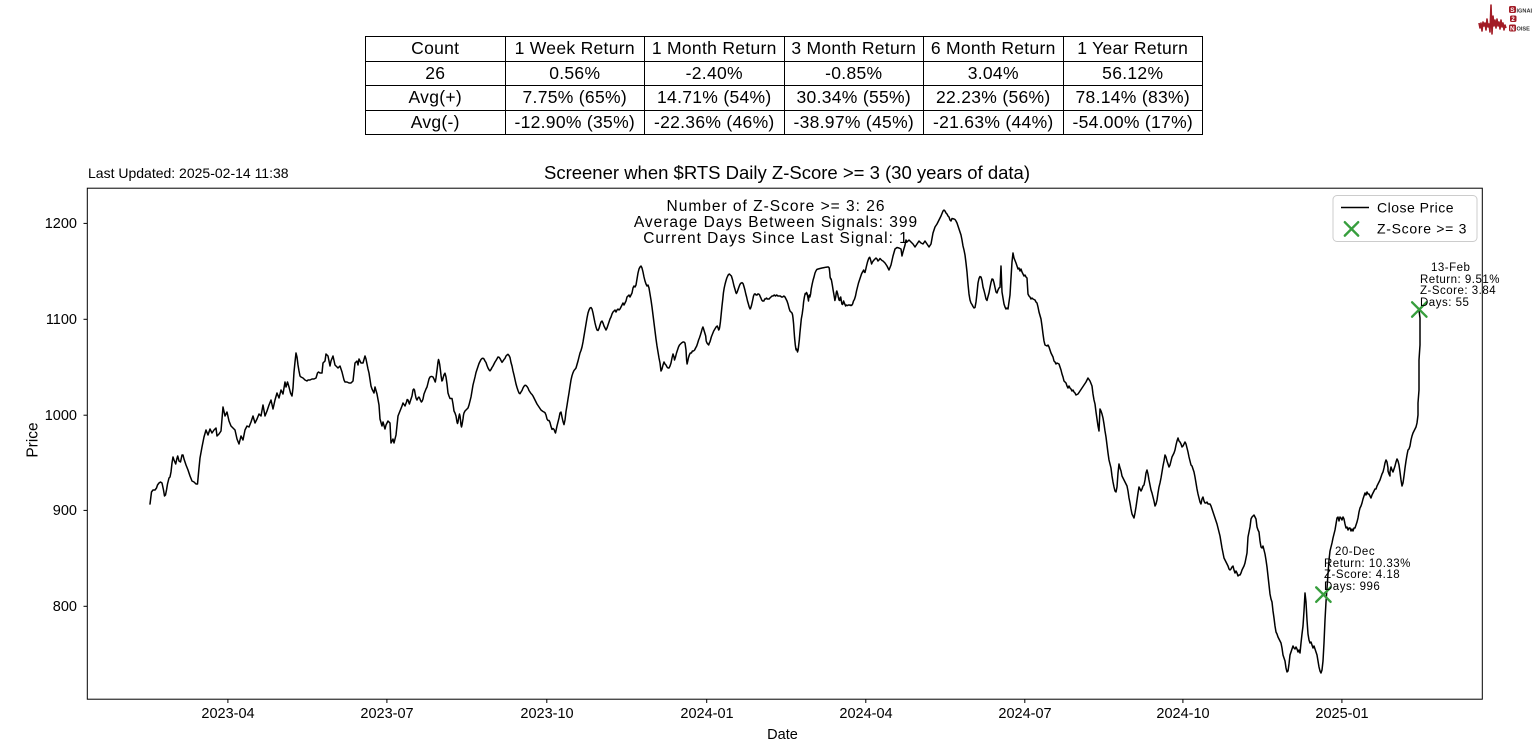 This screenshot has height=754, width=1536. Describe the element at coordinates (1512, 28) in the screenshot. I see `svg-text: N` at that location.